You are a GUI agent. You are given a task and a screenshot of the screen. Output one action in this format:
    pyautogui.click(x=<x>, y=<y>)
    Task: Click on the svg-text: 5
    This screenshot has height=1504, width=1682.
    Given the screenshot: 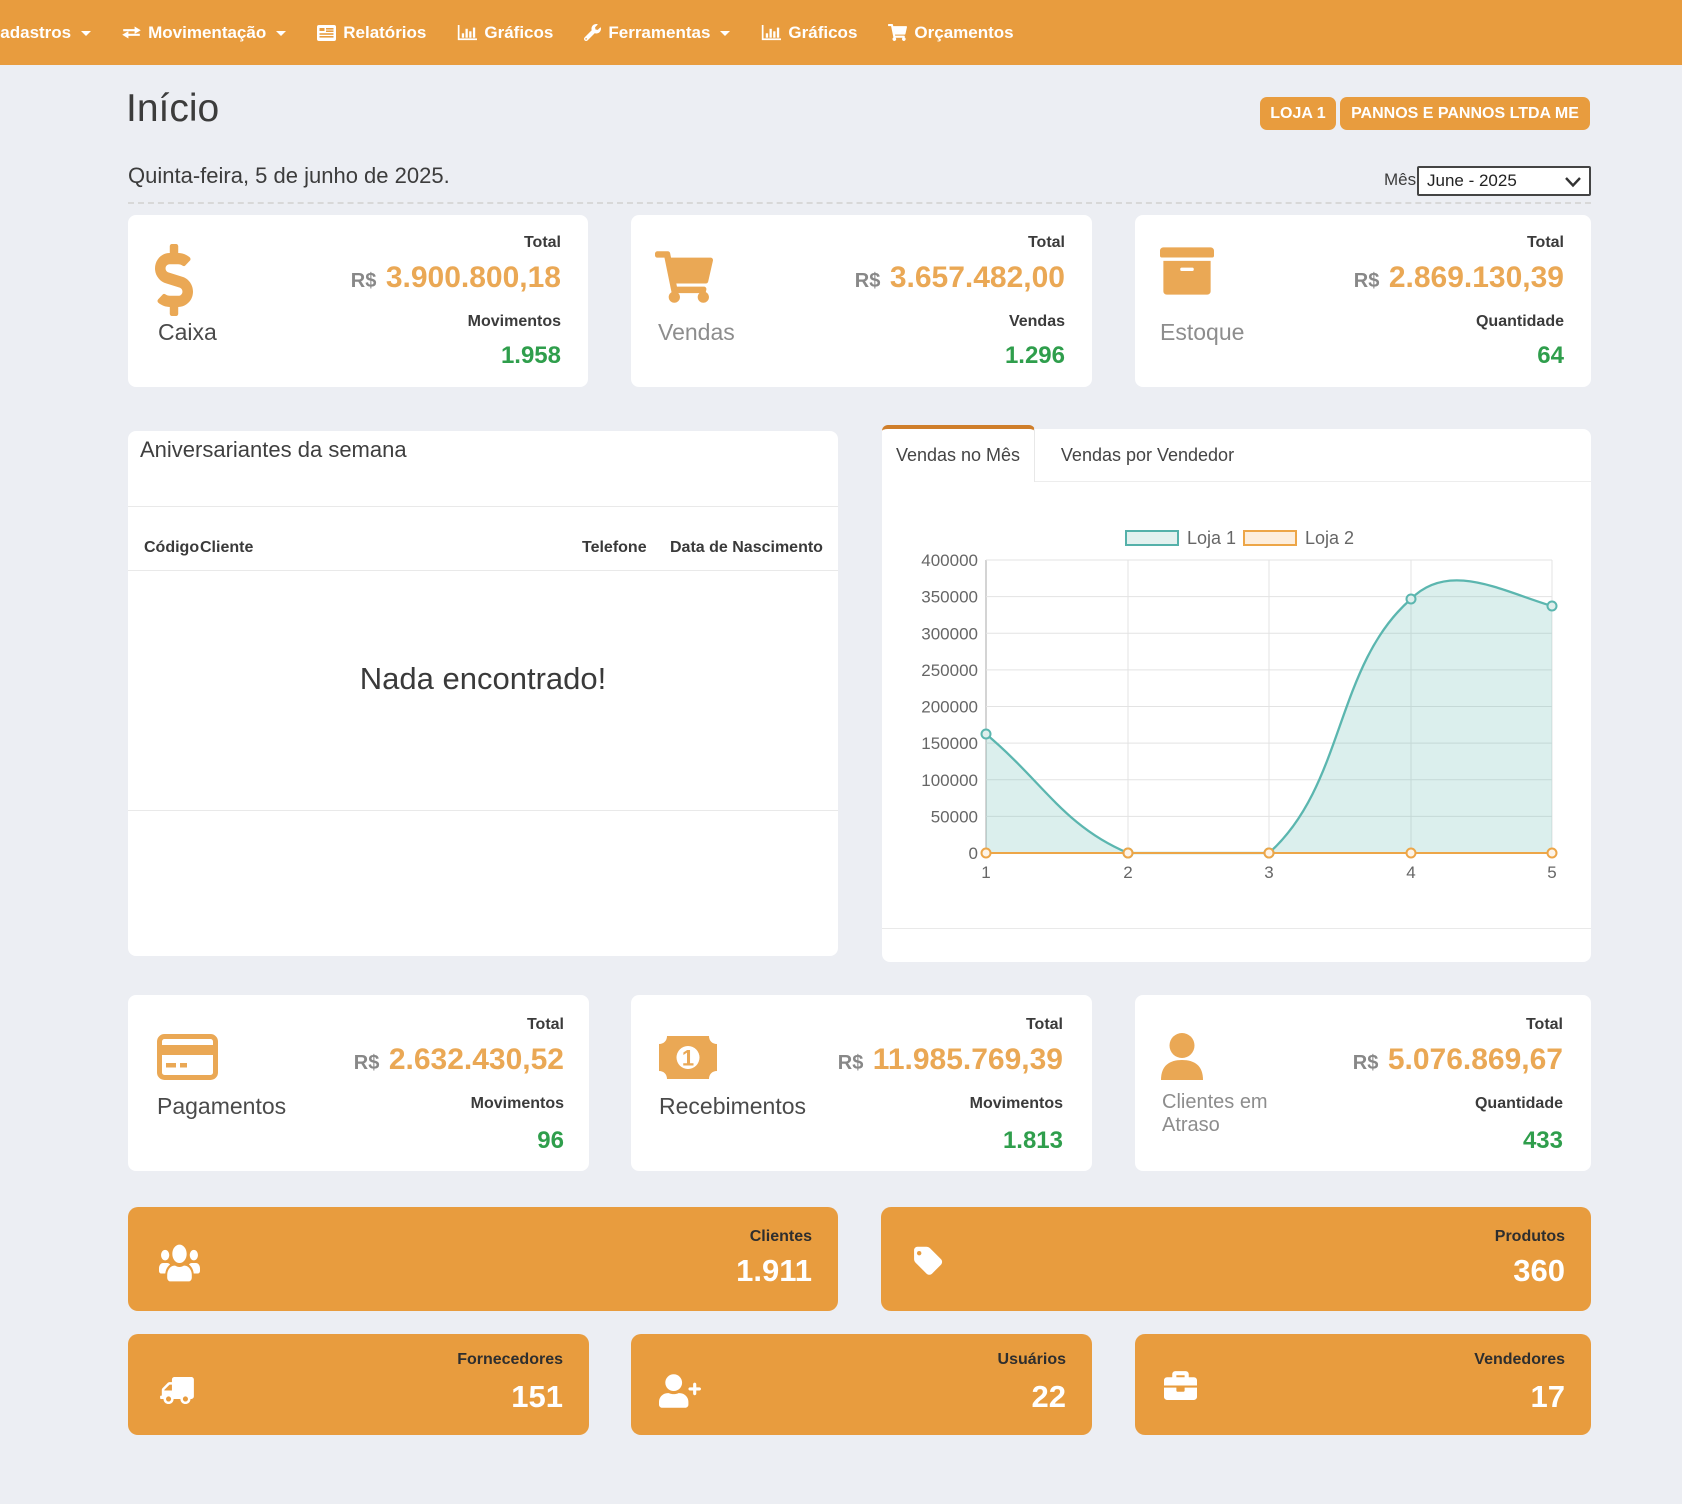 What is the action you would take?
    pyautogui.click(x=1551, y=872)
    